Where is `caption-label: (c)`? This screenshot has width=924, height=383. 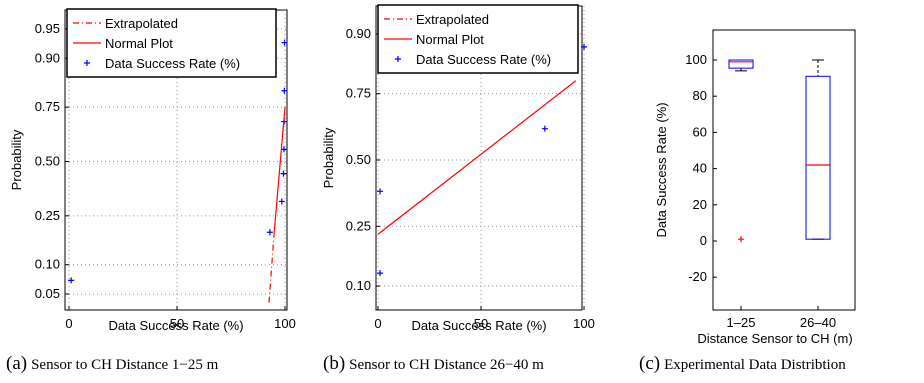
caption-label: (c) is located at coordinates (650, 363).